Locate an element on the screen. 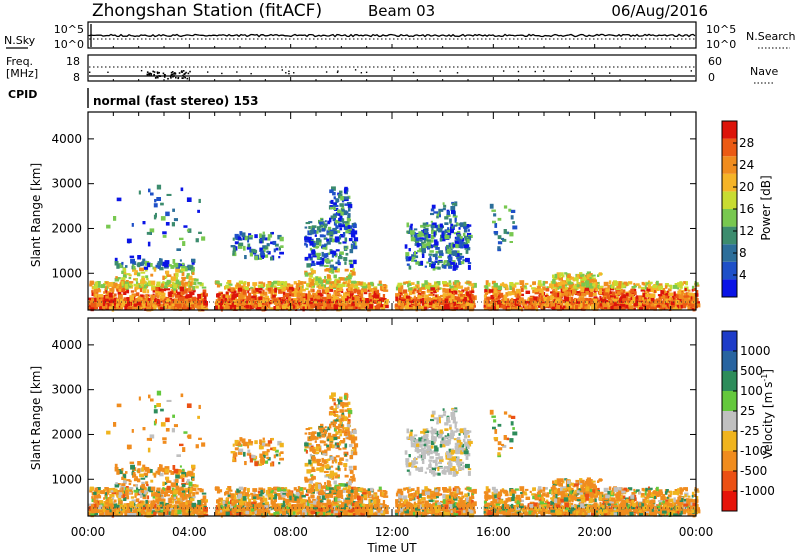  velocity-cell is located at coordinates (658, 510).